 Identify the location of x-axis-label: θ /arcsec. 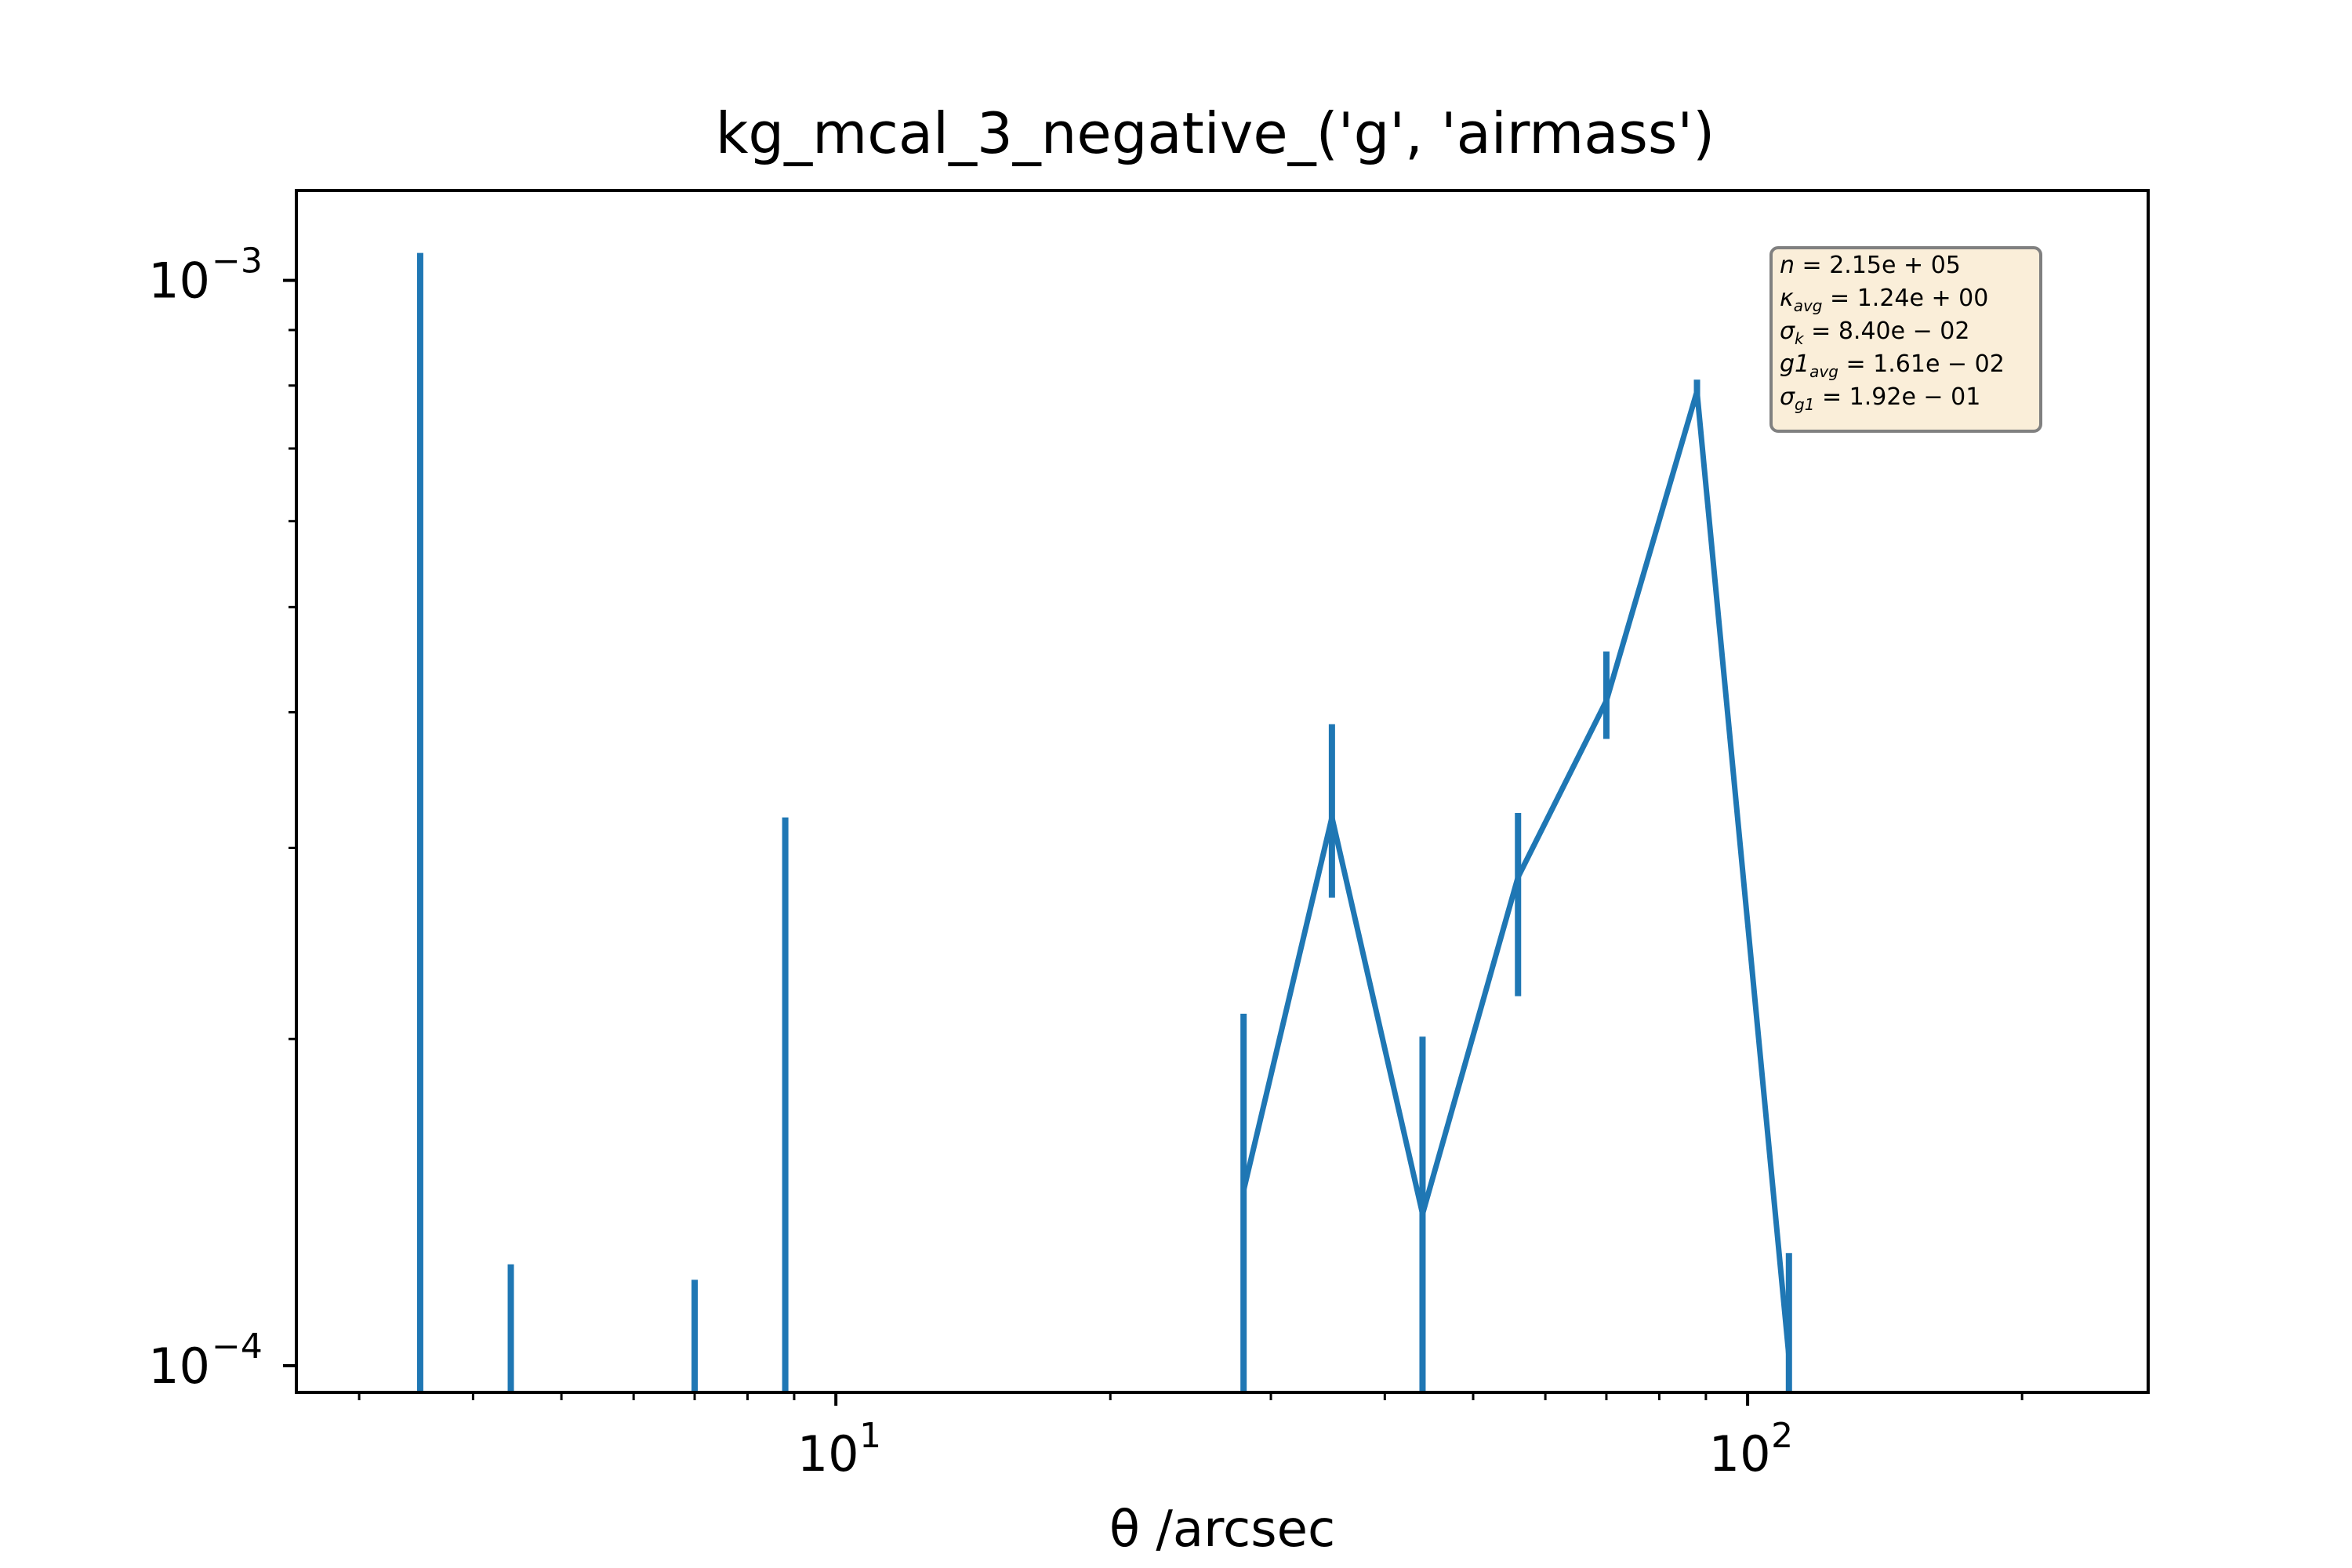
(1222, 1530).